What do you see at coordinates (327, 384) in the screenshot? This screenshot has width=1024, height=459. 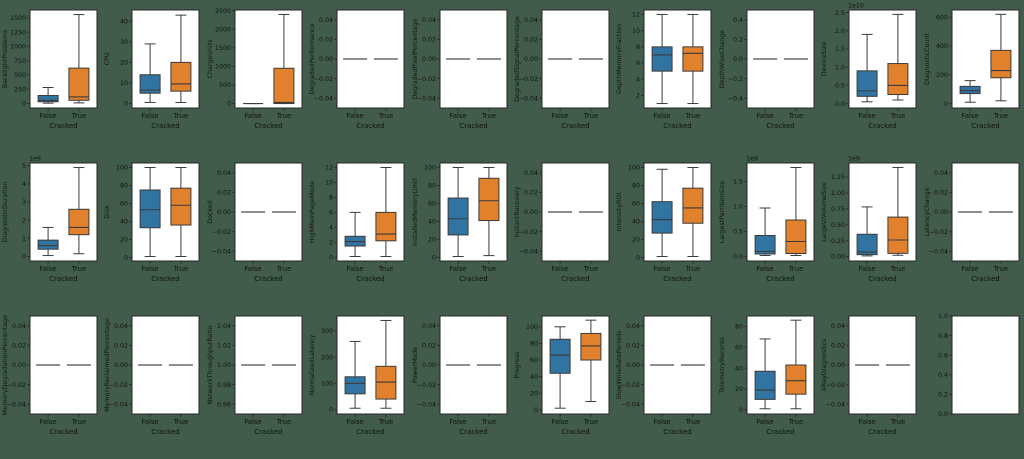 I see `y-tick-label: 100` at bounding box center [327, 384].